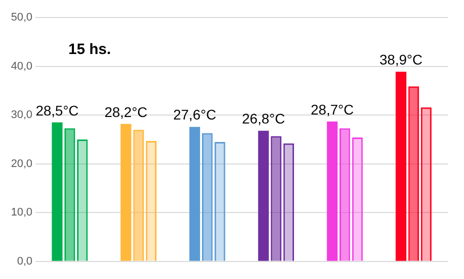  Describe the element at coordinates (332, 109) in the screenshot. I see `data-label: 28,7°C` at that location.